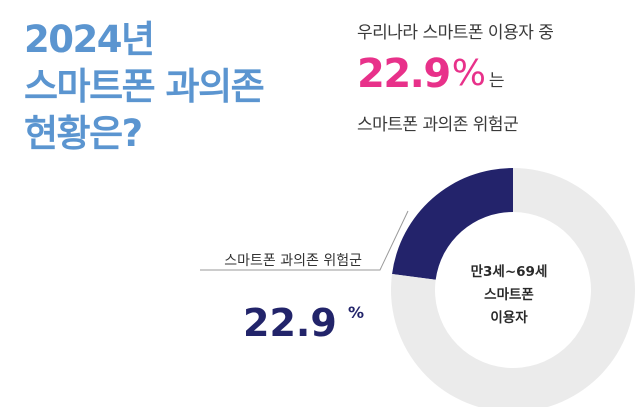  I want to click on headline-line-2: 스마트폰 과의존, so click(144, 86).